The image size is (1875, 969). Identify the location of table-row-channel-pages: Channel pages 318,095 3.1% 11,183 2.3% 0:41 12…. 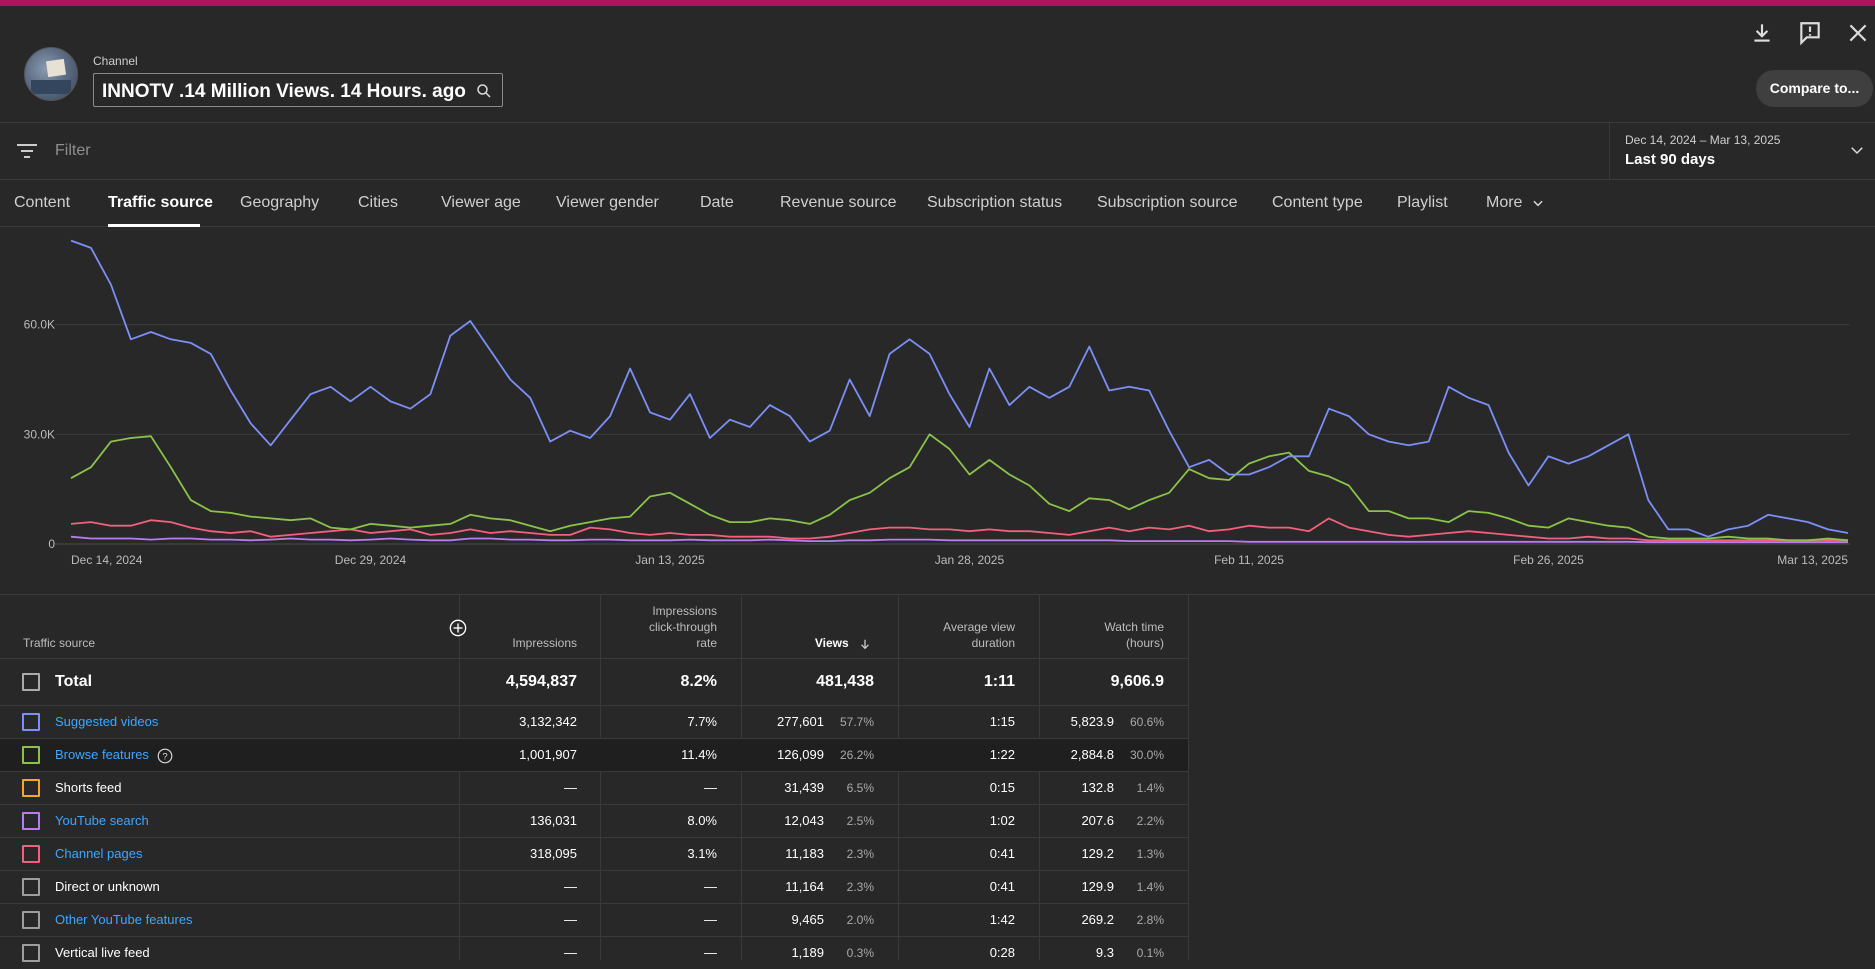
(594, 853).